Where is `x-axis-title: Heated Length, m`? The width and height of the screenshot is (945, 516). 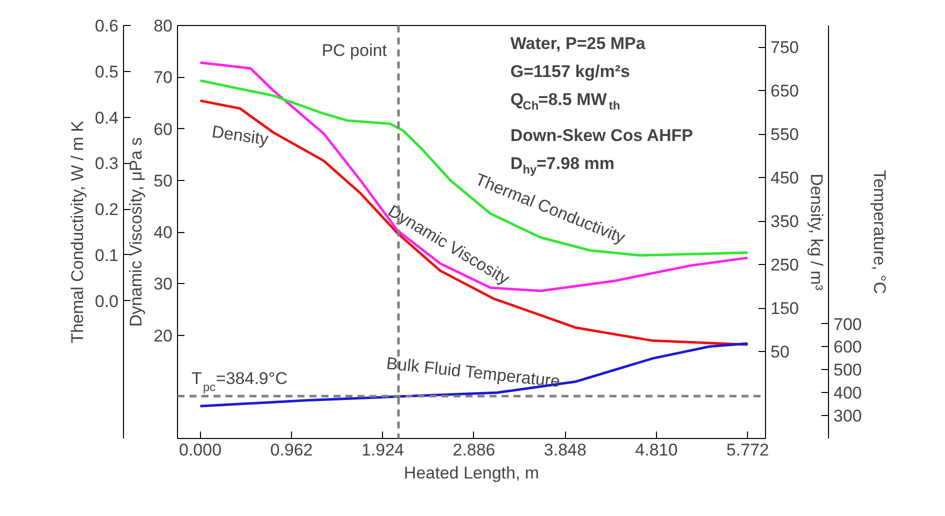 x-axis-title: Heated Length, m is located at coordinates (472, 473).